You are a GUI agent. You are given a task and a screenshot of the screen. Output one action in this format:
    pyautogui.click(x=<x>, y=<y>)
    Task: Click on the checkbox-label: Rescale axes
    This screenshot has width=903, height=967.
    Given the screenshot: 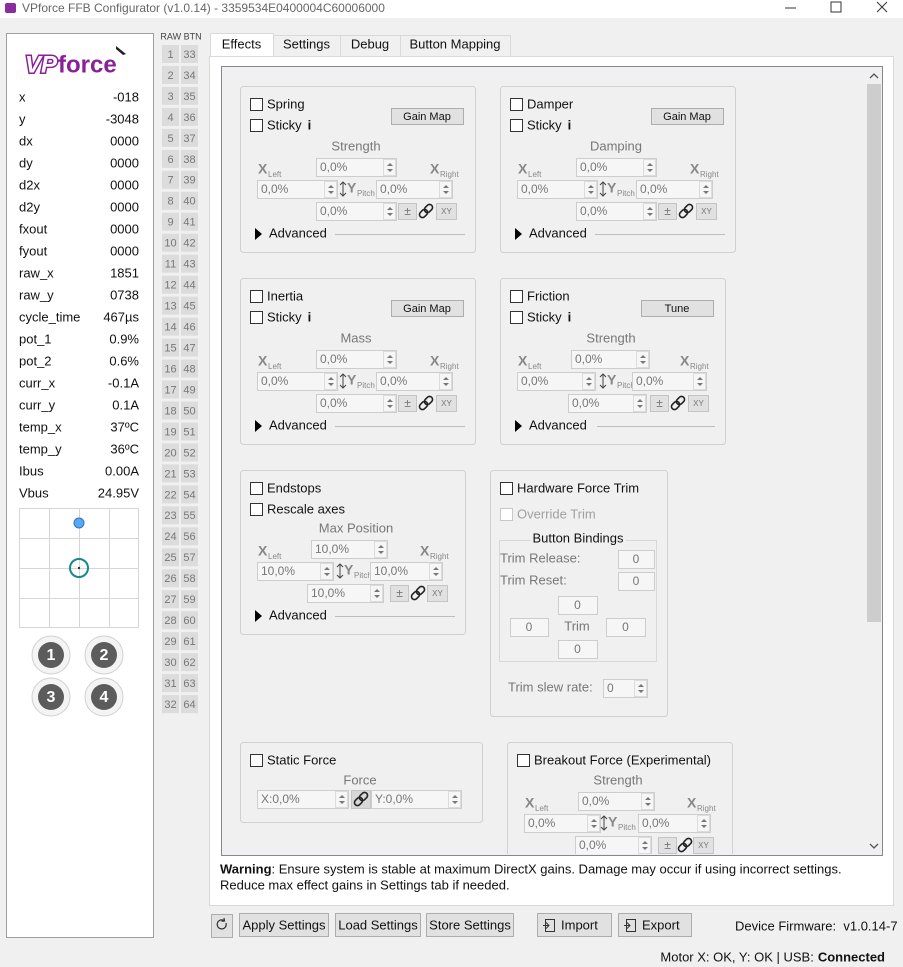 What is the action you would take?
    pyautogui.click(x=306, y=508)
    